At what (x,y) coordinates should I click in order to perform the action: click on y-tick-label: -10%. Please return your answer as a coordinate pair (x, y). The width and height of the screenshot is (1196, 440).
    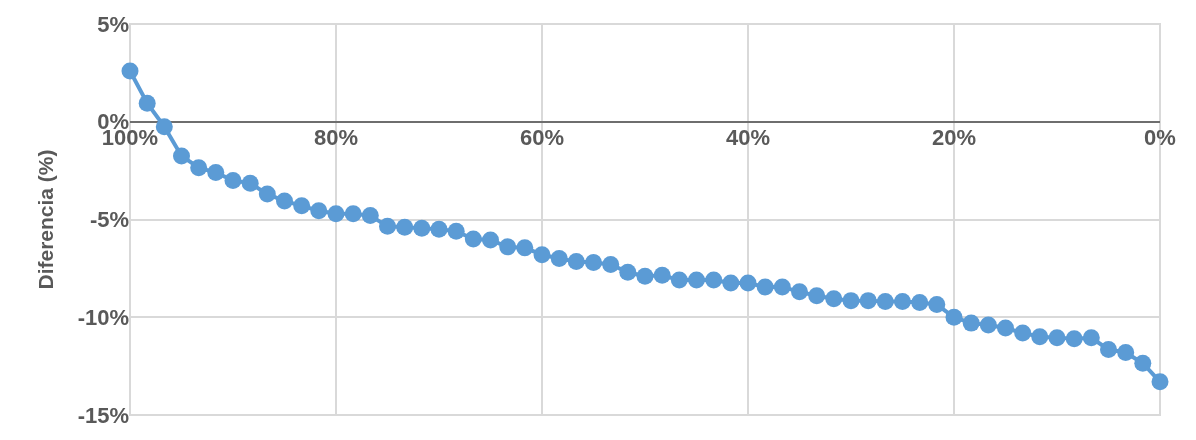
    Looking at the image, I should click on (103, 317).